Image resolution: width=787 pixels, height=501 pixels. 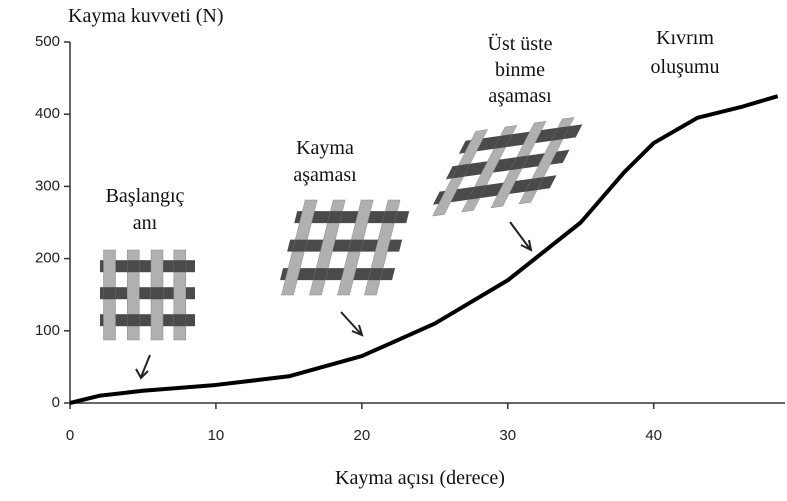 What do you see at coordinates (47, 185) in the screenshot?
I see `y-tick-label: 300` at bounding box center [47, 185].